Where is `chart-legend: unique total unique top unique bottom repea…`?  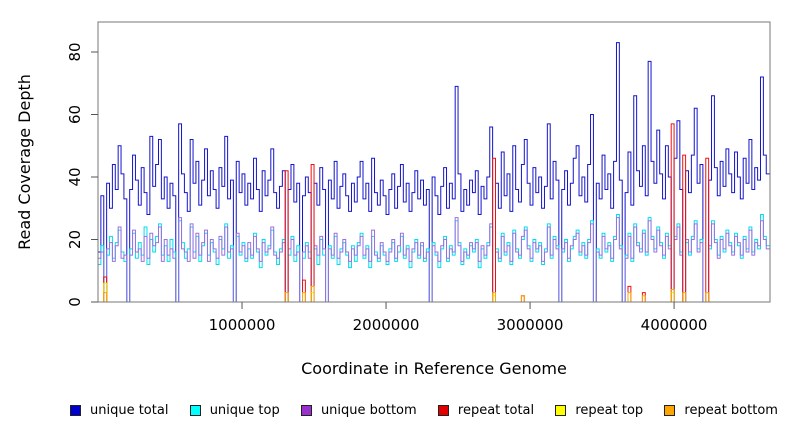
chart-legend: unique total unique top unique bottom repea… is located at coordinates (396, 410).